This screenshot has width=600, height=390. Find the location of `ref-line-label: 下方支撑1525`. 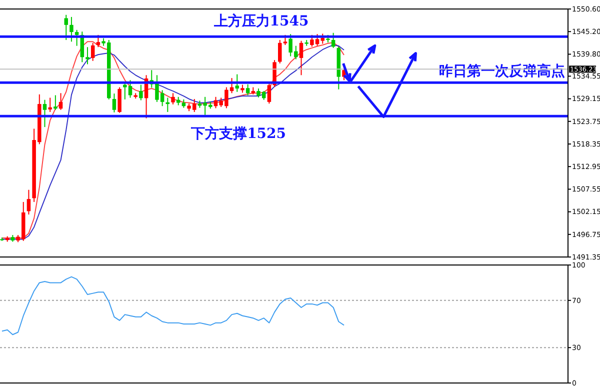

ref-line-label: 下方支撑1525 is located at coordinates (238, 133).